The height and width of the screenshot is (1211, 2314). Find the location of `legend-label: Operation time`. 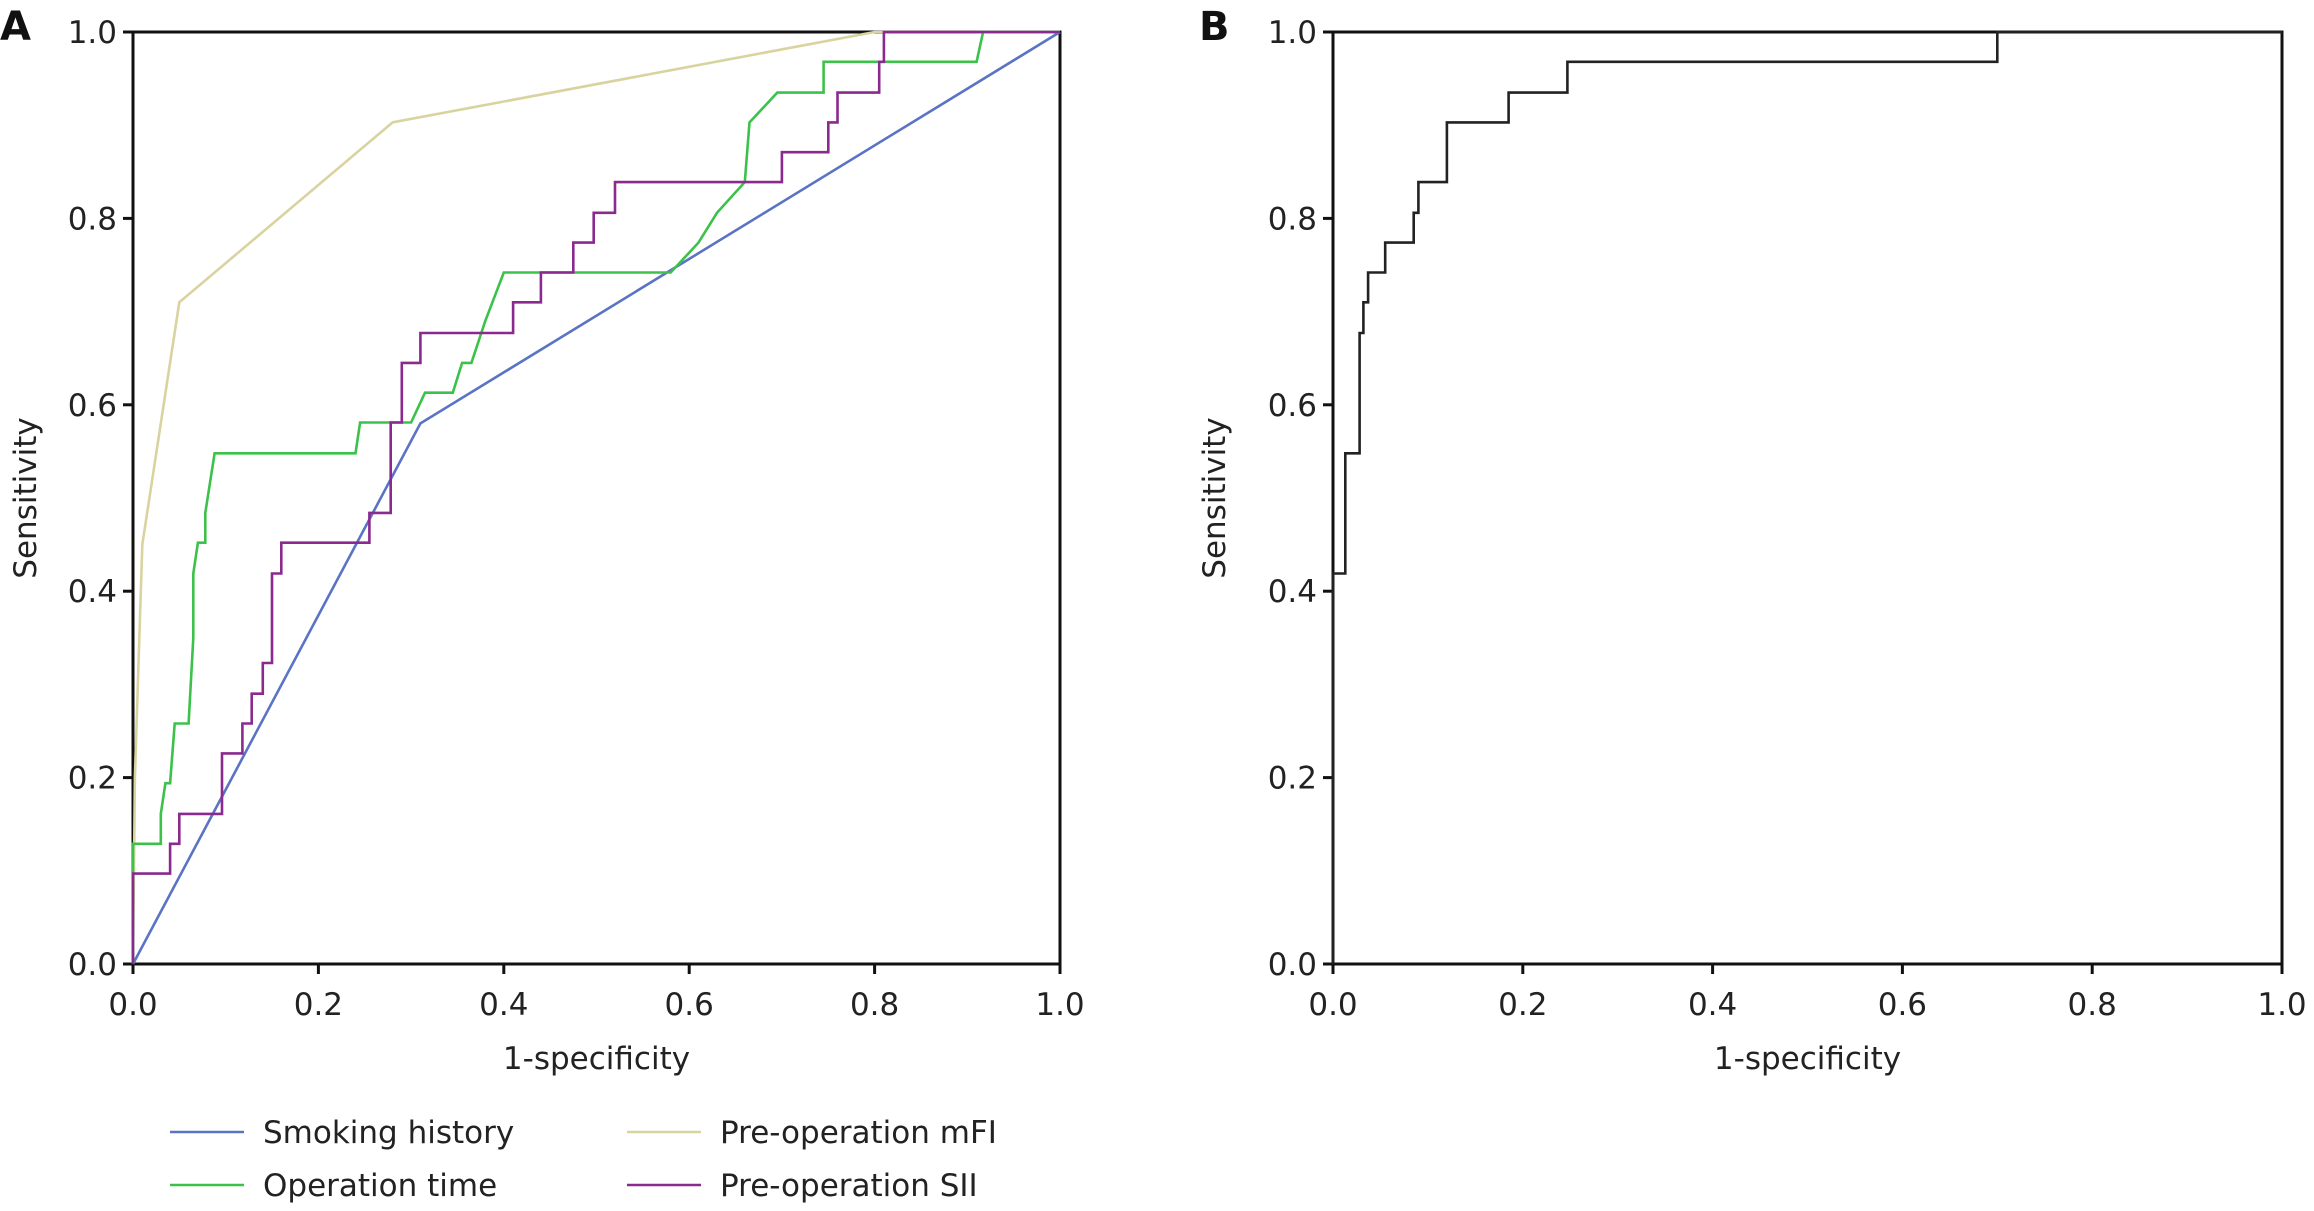

legend-label: Operation time is located at coordinates (380, 1186).